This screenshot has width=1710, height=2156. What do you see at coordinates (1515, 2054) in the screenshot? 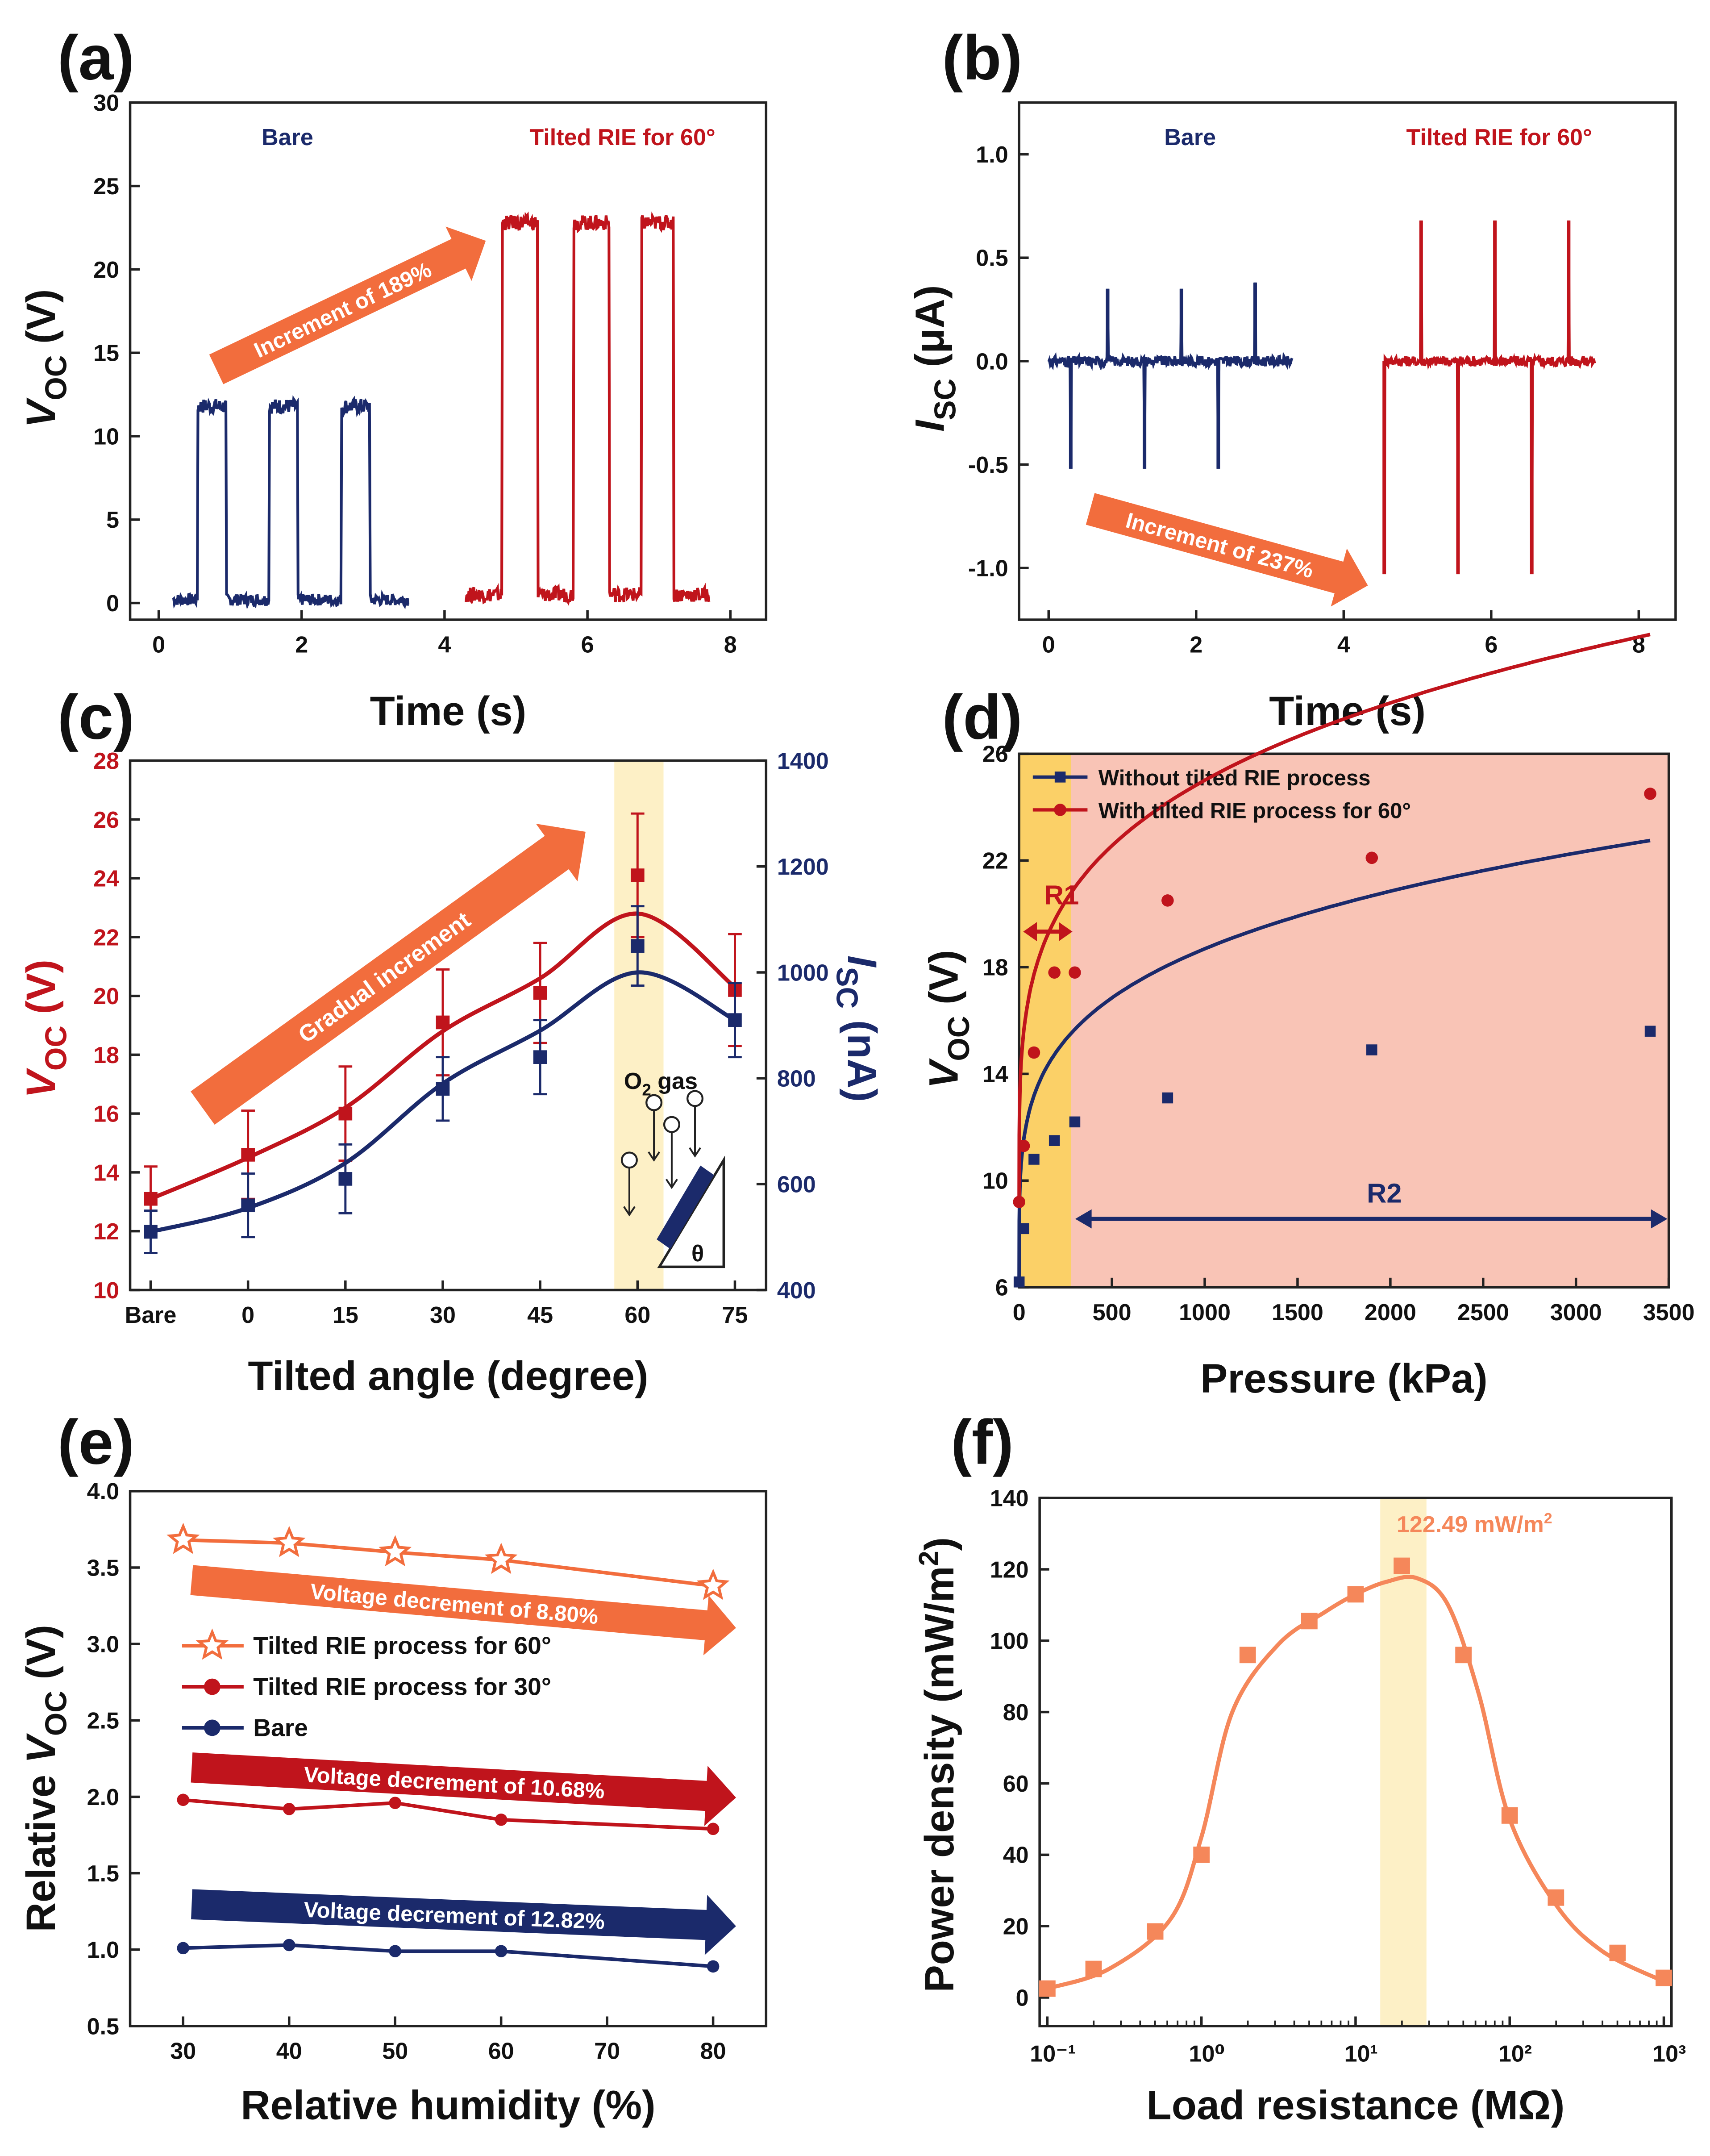
I see `x-tick-label-f: 10²` at bounding box center [1515, 2054].